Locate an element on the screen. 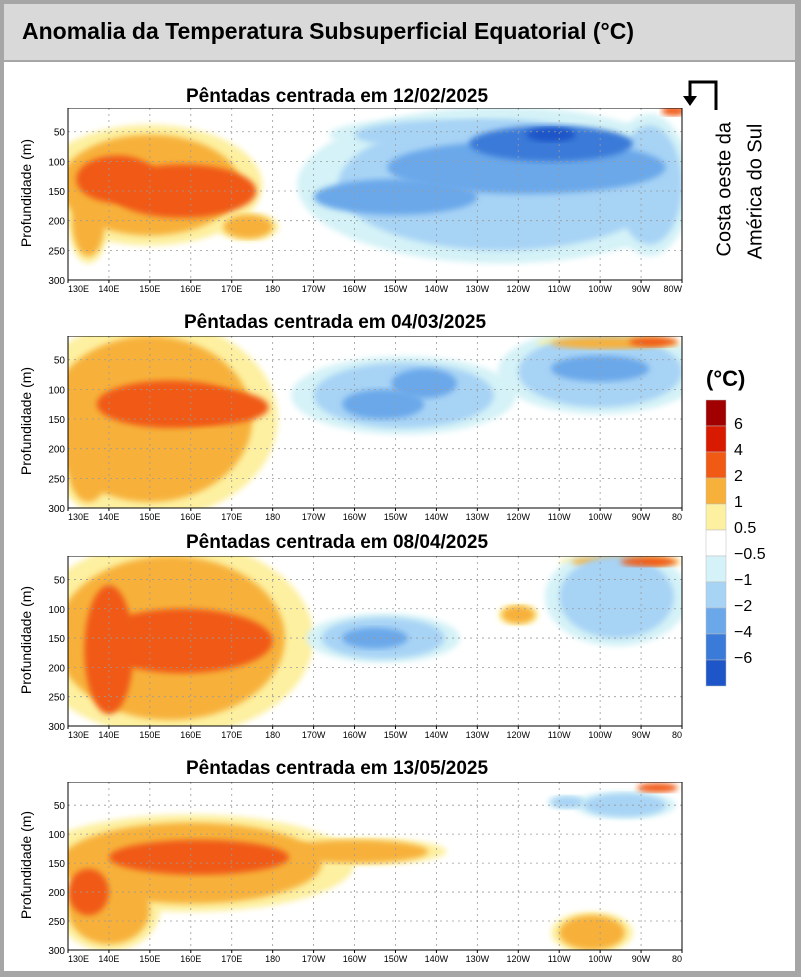  color-legend: (°C) 6 4 2 1 0.5 −0.5 −1 −2 −4 −6 is located at coordinates (745, 531).